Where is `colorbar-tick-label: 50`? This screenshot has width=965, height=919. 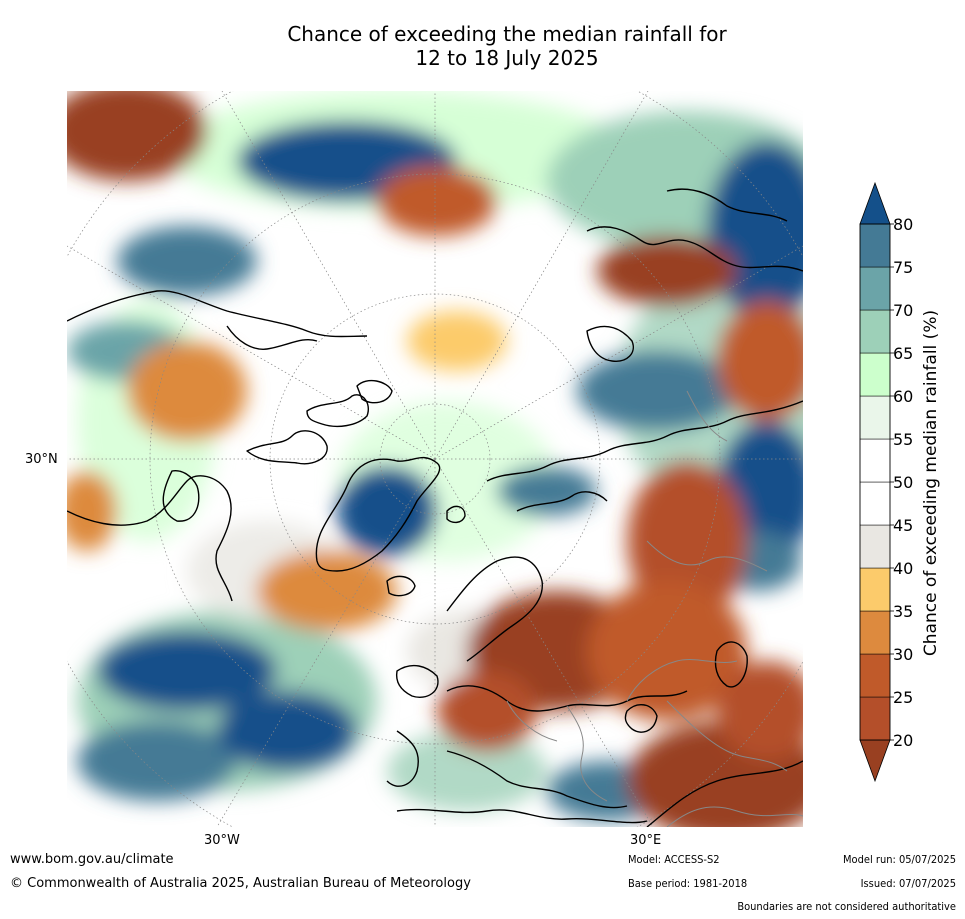 colorbar-tick-label: 50 is located at coordinates (903, 482).